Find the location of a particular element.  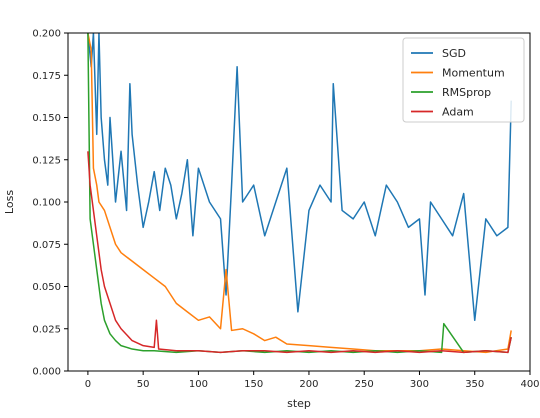

y-tick-label: 0.175 is located at coordinates (46, 76).